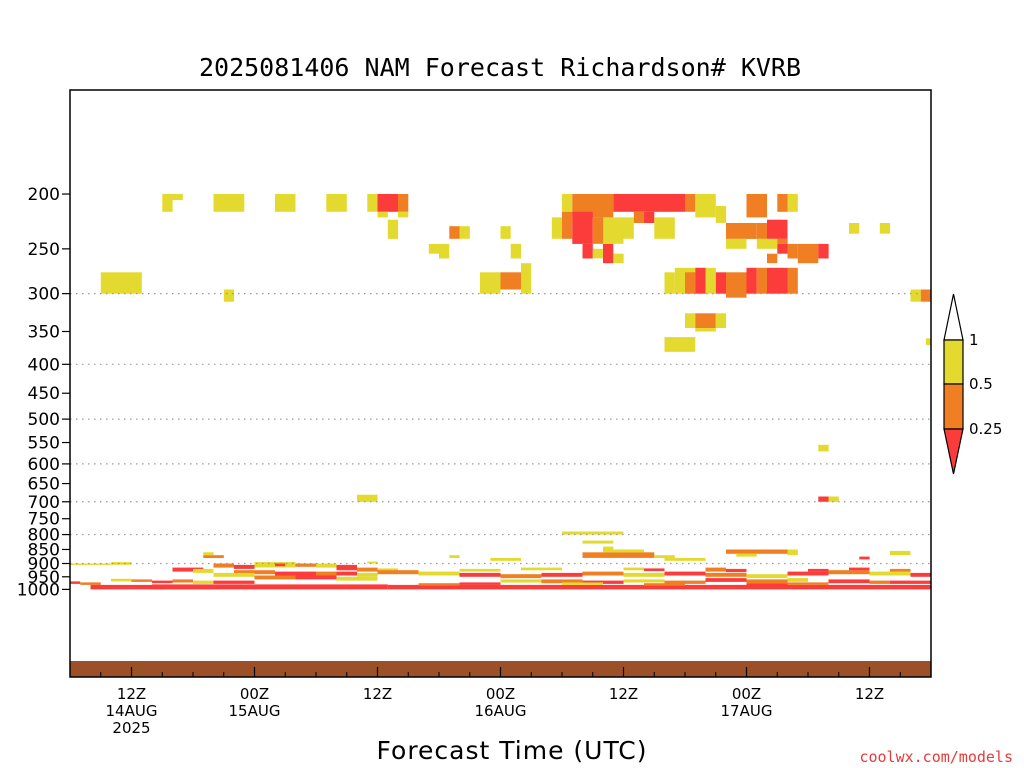  What do you see at coordinates (500, 694) in the screenshot?
I see `x-tick-label: 00Z` at bounding box center [500, 694].